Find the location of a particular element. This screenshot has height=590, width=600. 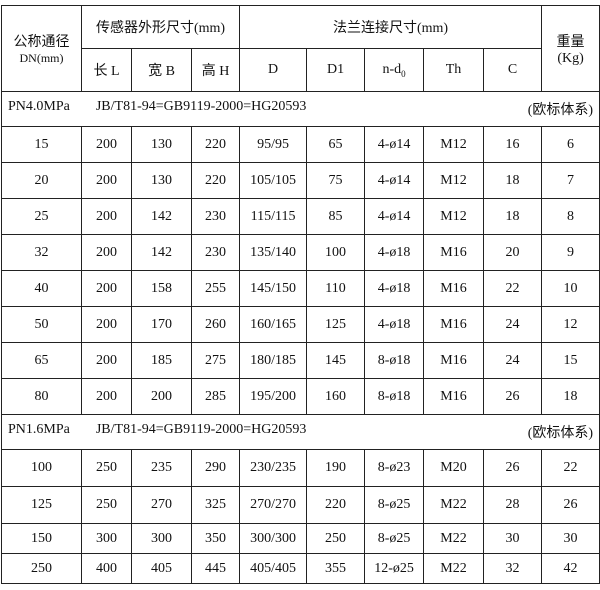

table-cell: 185 is located at coordinates (161, 360).